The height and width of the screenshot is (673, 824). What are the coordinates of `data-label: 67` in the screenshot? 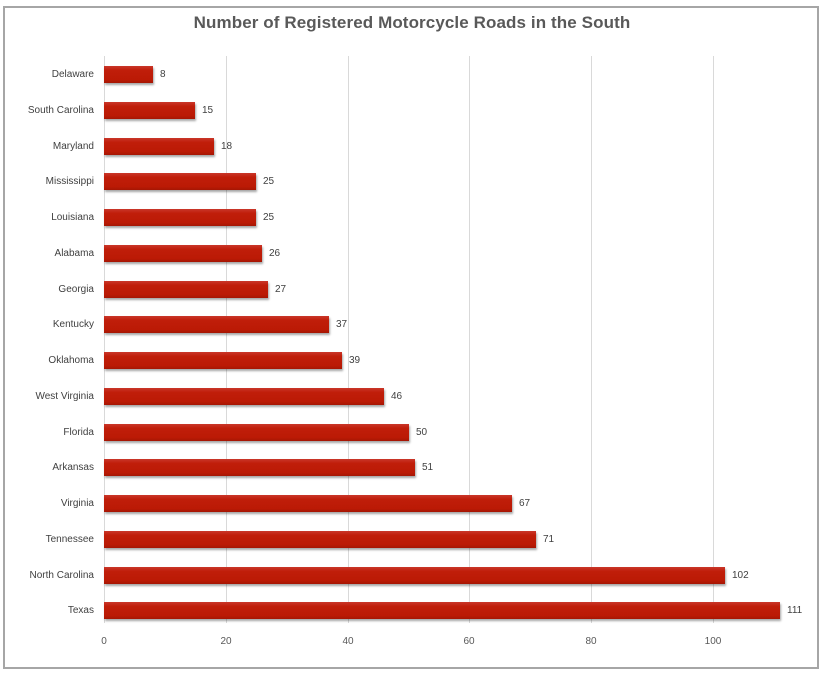 It's located at (525, 503).